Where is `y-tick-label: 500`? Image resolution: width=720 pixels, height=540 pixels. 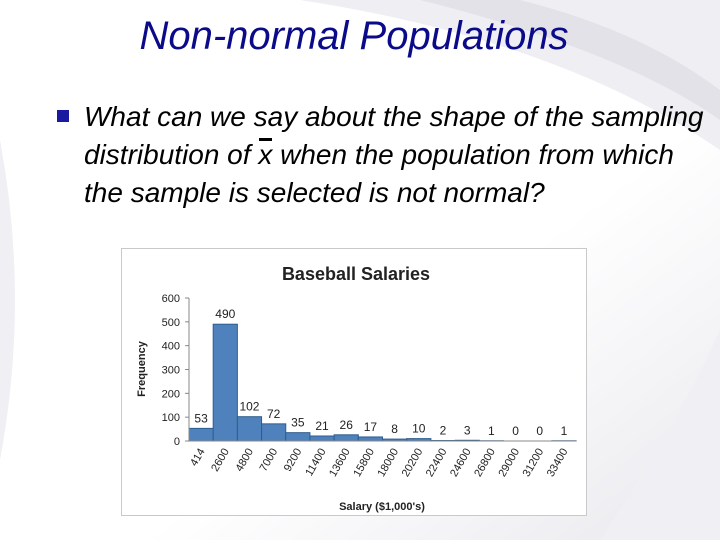 y-tick-label: 500 is located at coordinates (171, 323).